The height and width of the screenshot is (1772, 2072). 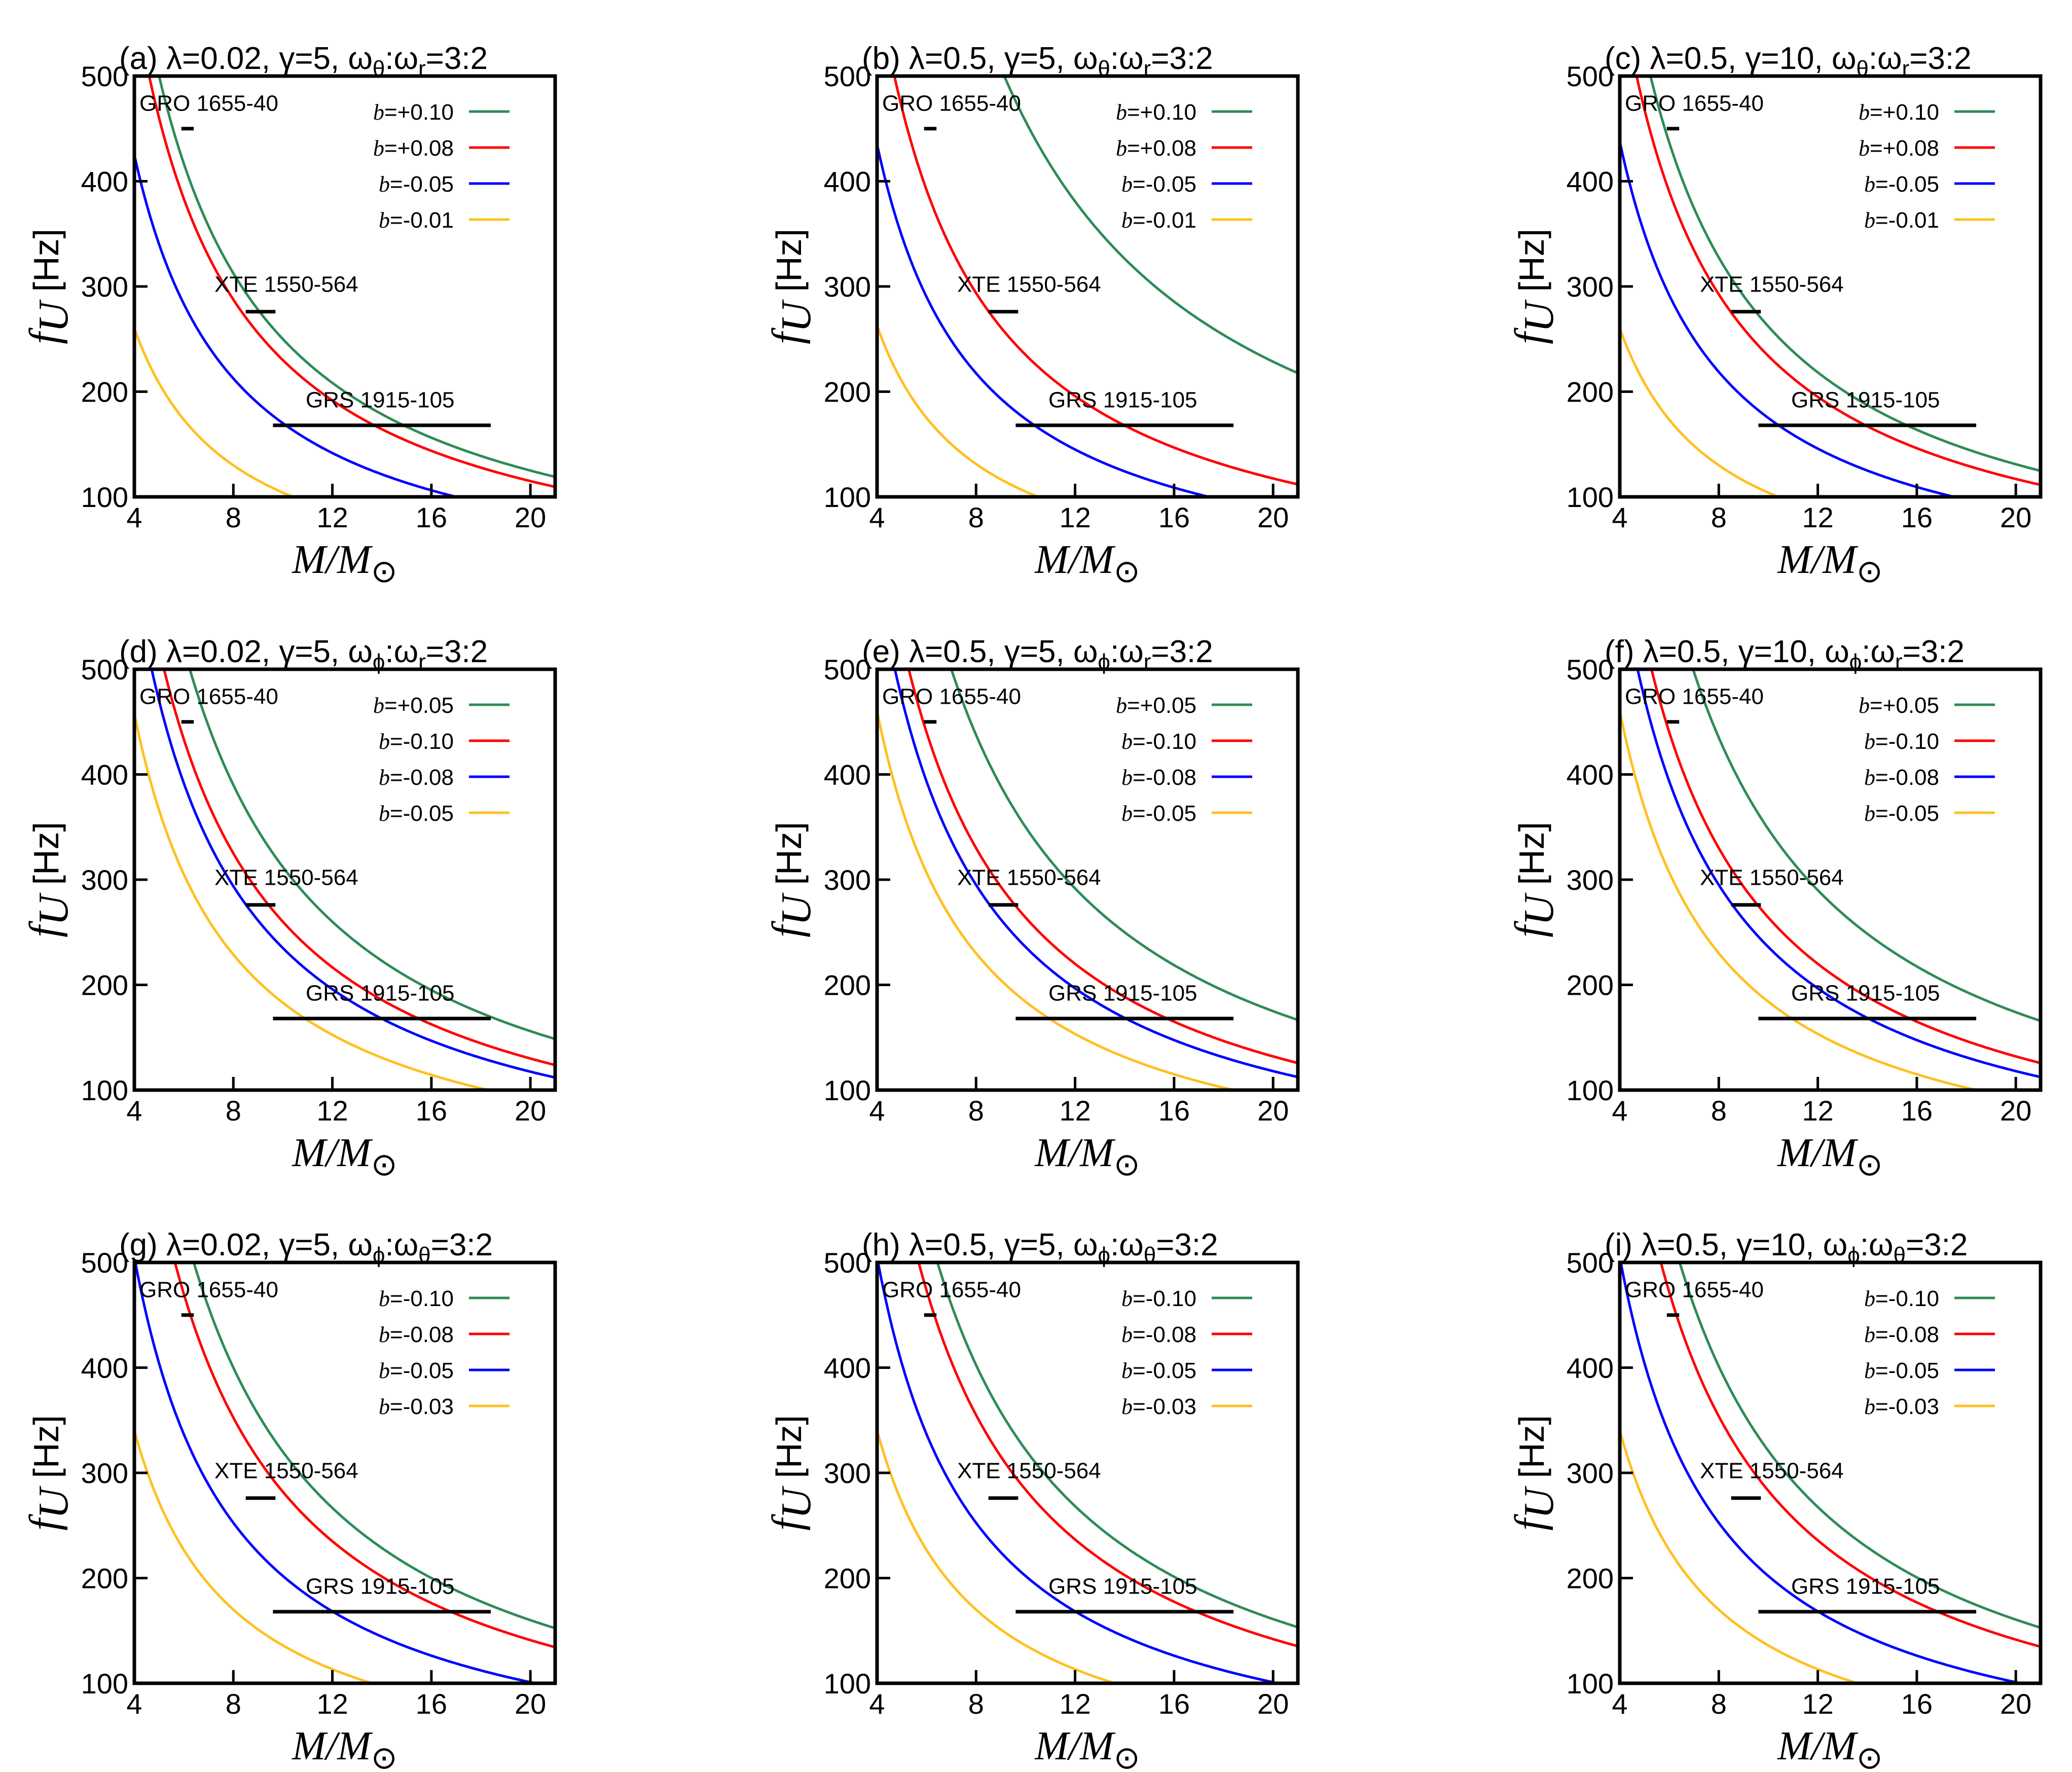 I want to click on x-tick-label-c-4: 20, so click(x=2015, y=517).